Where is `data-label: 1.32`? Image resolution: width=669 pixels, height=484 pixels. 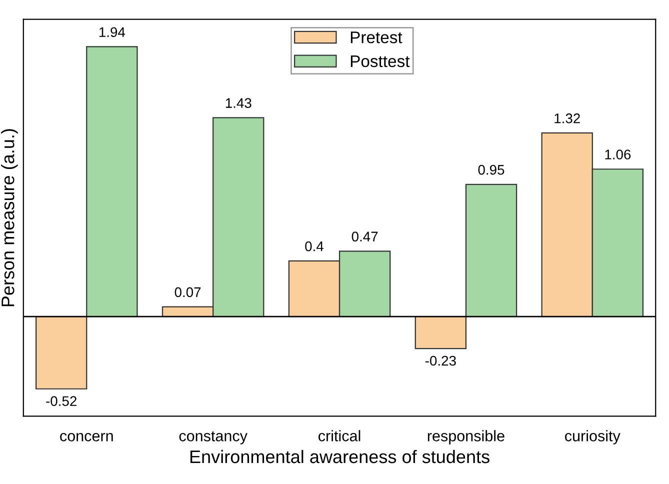 data-label: 1.32 is located at coordinates (567, 118).